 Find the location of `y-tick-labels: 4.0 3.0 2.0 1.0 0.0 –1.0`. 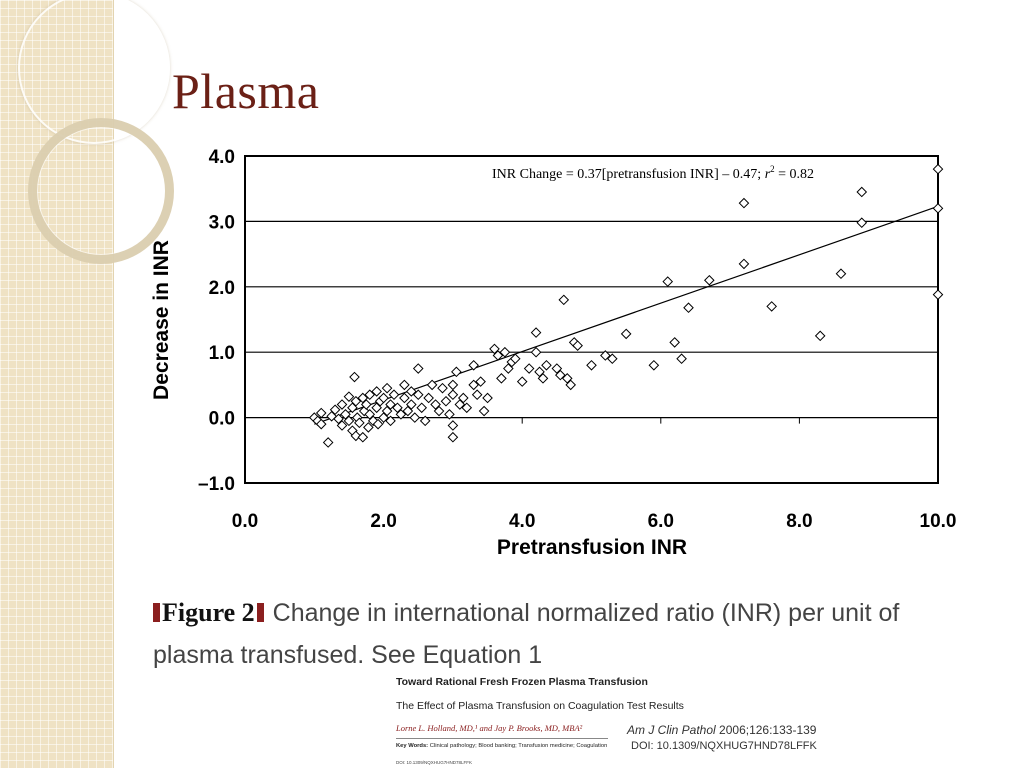

y-tick-labels: 4.0 3.0 2.0 1.0 0.0 –1.0 is located at coordinates (216, 321).